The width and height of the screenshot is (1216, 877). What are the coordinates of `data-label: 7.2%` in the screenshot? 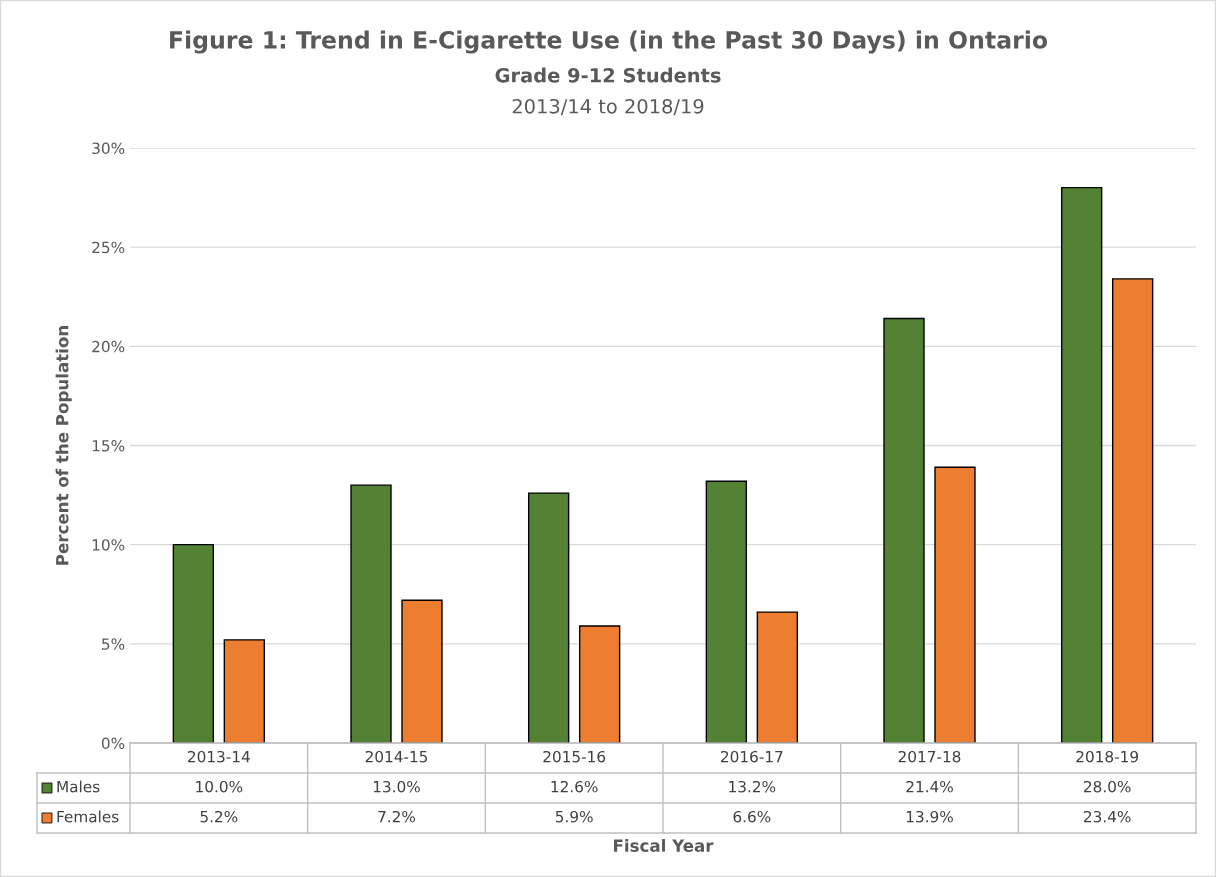 It's located at (397, 816).